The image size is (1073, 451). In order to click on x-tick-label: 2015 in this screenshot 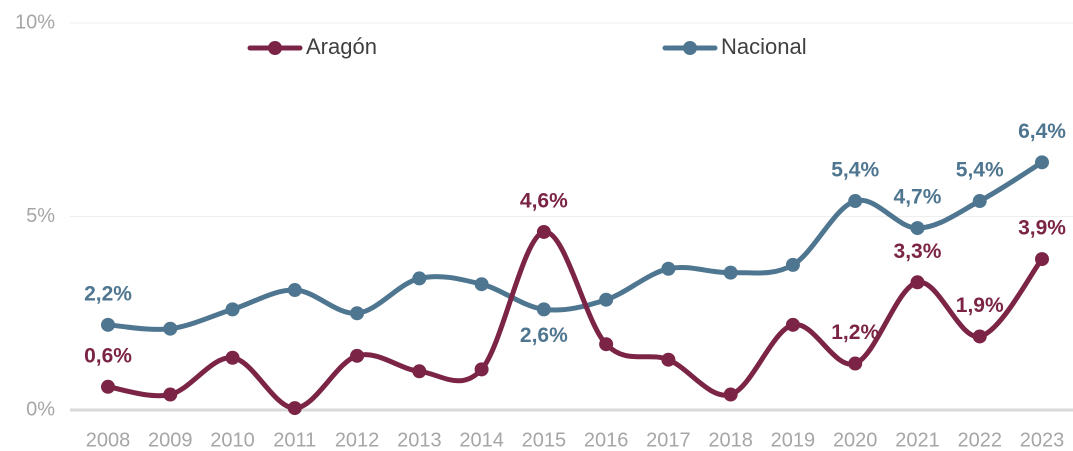, I will do `click(544, 440)`.